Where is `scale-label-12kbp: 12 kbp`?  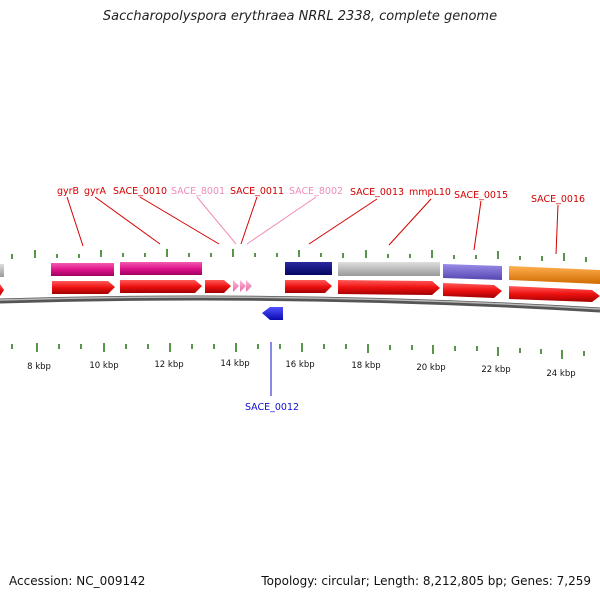
scale-label-12kbp: 12 kbp is located at coordinates (168, 365).